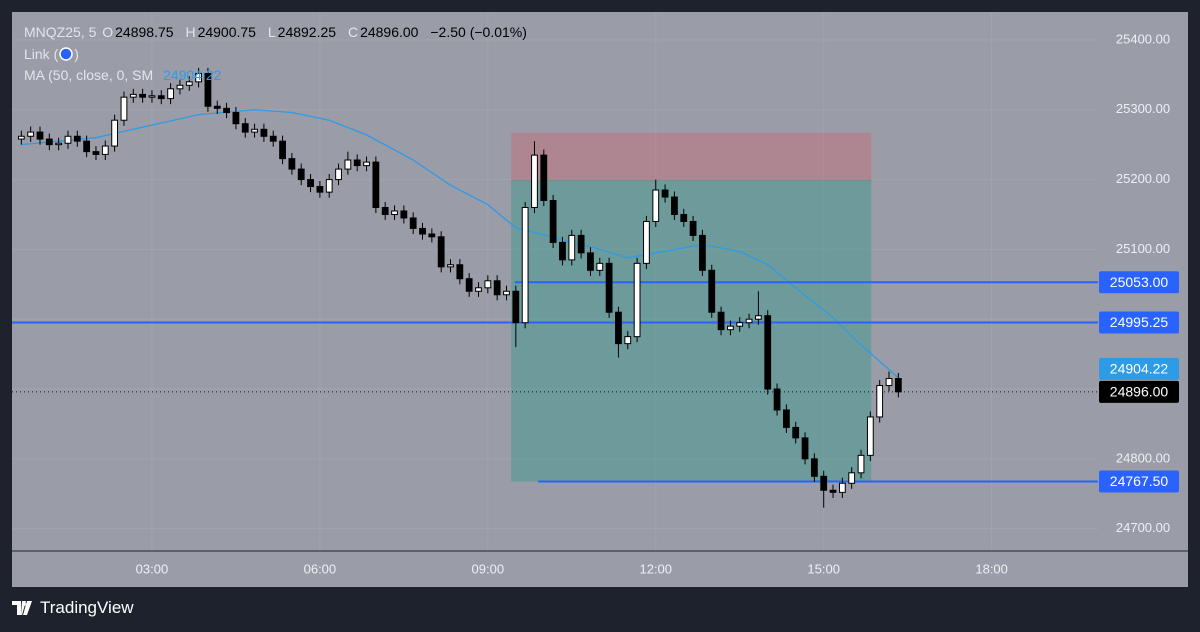 This screenshot has width=1200, height=632. What do you see at coordinates (279, 76) in the screenshot?
I see `legend-row: MA (50, close, 0, SM 24904.22` at bounding box center [279, 76].